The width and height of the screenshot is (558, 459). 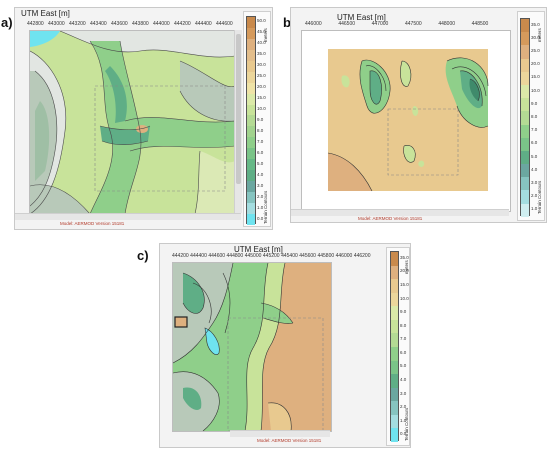 I want to click on panel-c-tick-label: 444800, so click(x=235, y=256).